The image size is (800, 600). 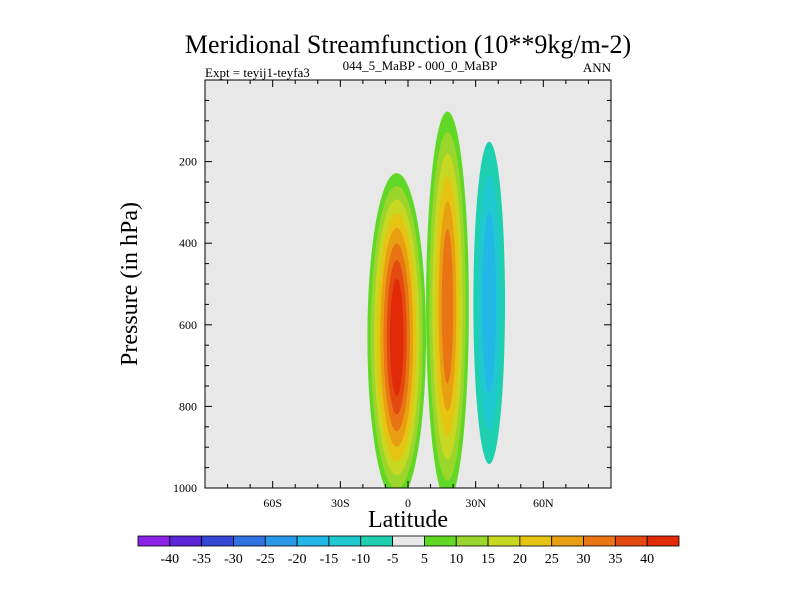 What do you see at coordinates (408, 44) in the screenshot?
I see `chart-title: Meridional Streamfunction (10**9kg/m-2)` at bounding box center [408, 44].